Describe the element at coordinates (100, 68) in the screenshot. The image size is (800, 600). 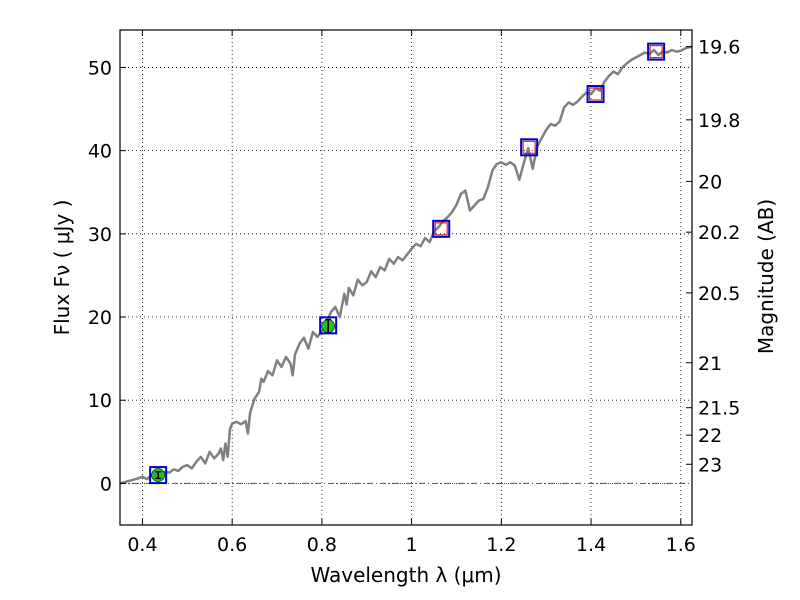
I see `y-tick-label: 50` at that location.